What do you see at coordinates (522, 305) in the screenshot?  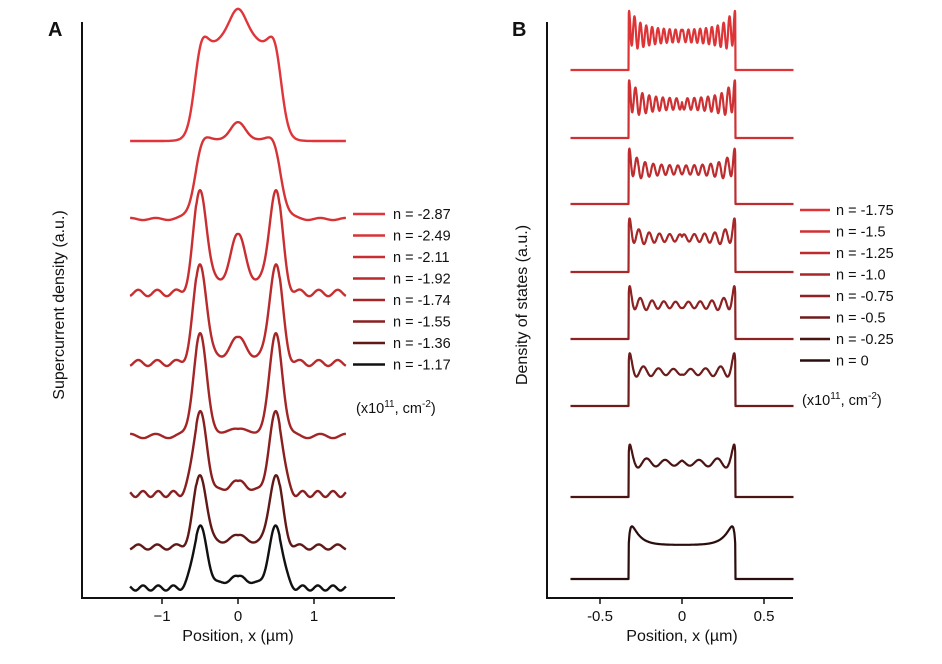 I see `panel-b-ylabel: Density of states (a.u.)` at bounding box center [522, 305].